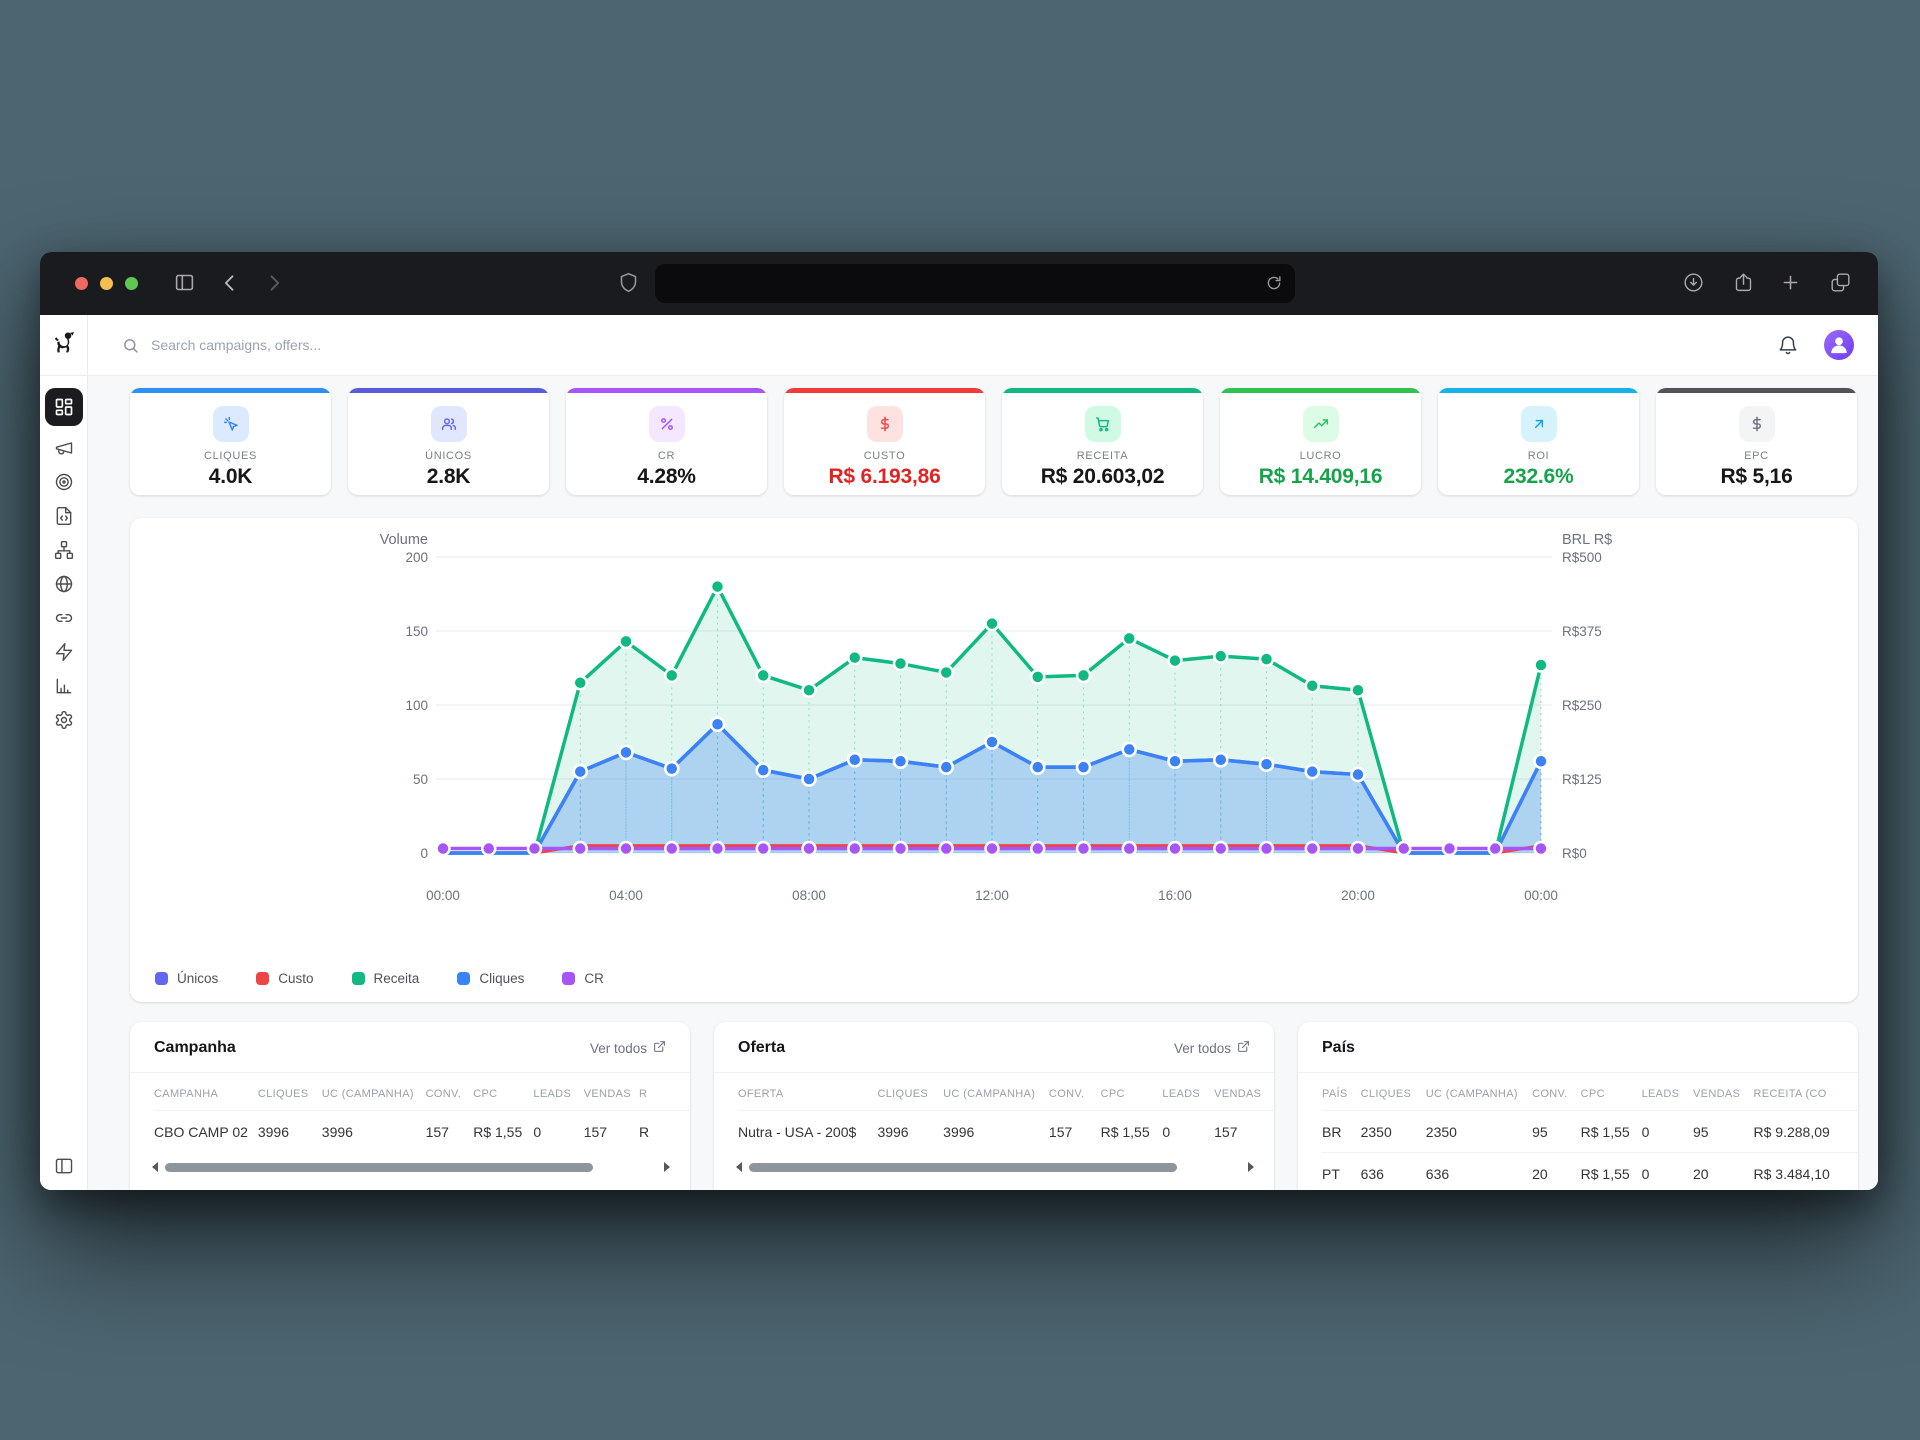 The width and height of the screenshot is (1920, 1440). I want to click on svg-text: 12:00, so click(992, 895).